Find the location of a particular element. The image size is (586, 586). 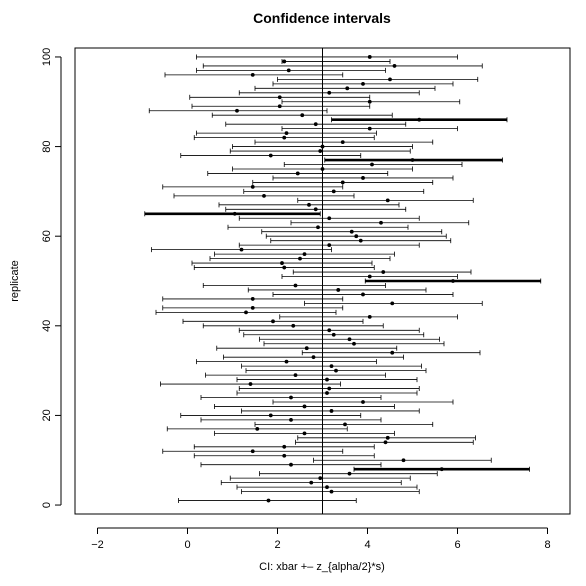

y-tick-label: 100 is located at coordinates (47, 57).